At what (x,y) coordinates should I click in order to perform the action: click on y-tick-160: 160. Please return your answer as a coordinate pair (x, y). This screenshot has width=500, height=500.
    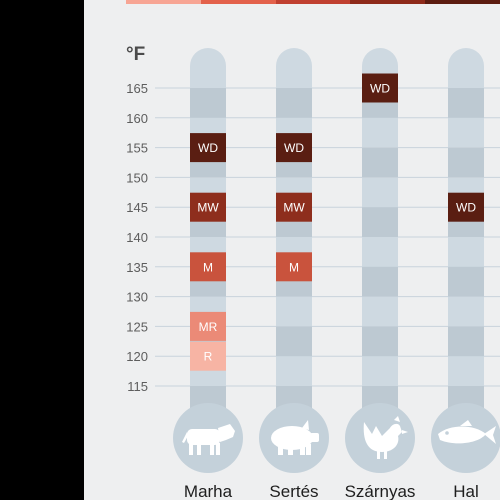
    Looking at the image, I should click on (137, 118).